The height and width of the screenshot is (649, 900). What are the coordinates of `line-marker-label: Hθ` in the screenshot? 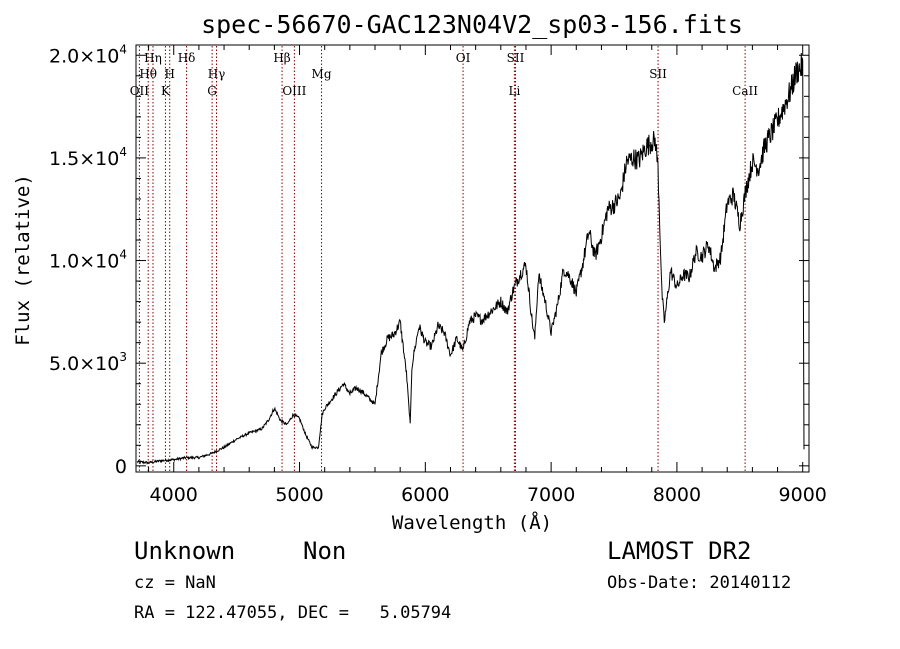 It's located at (148, 74).